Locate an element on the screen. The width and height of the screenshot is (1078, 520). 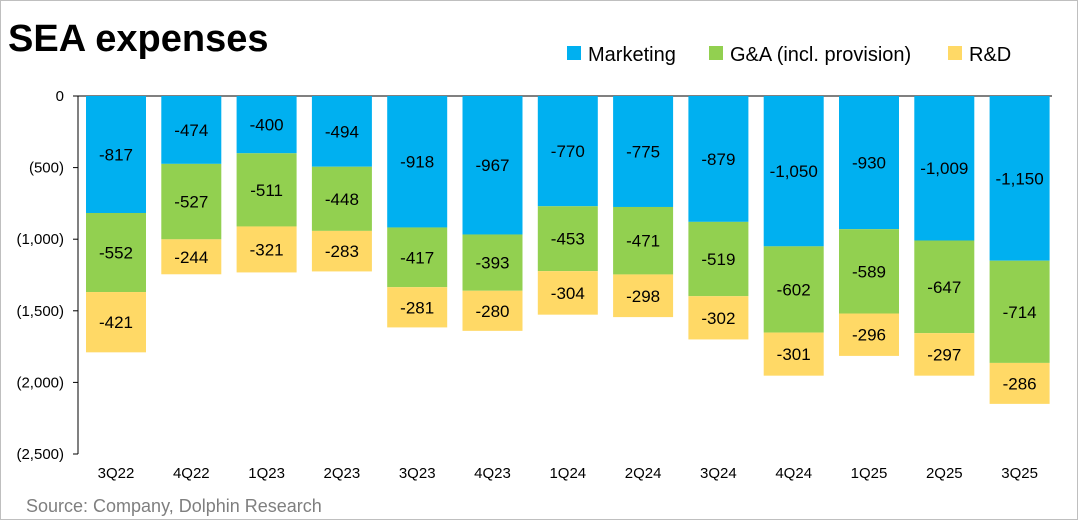
data-label: -453 is located at coordinates (568, 239).